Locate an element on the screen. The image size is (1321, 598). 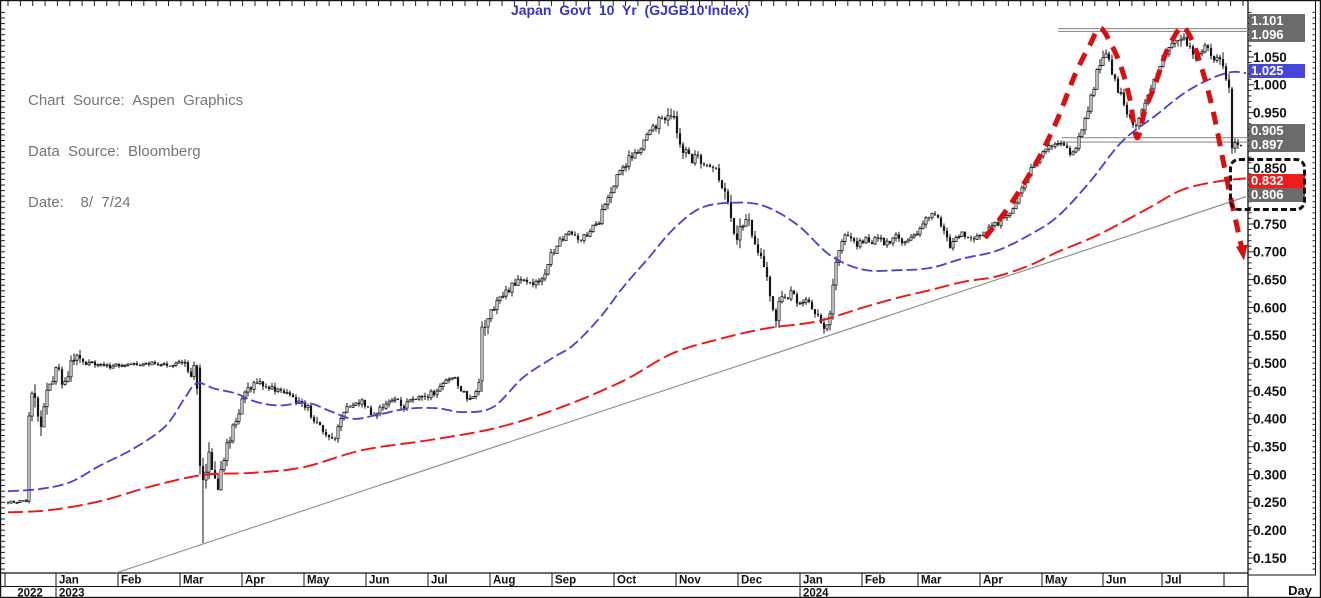
svg-text: 0.550 is located at coordinates (1270, 335).